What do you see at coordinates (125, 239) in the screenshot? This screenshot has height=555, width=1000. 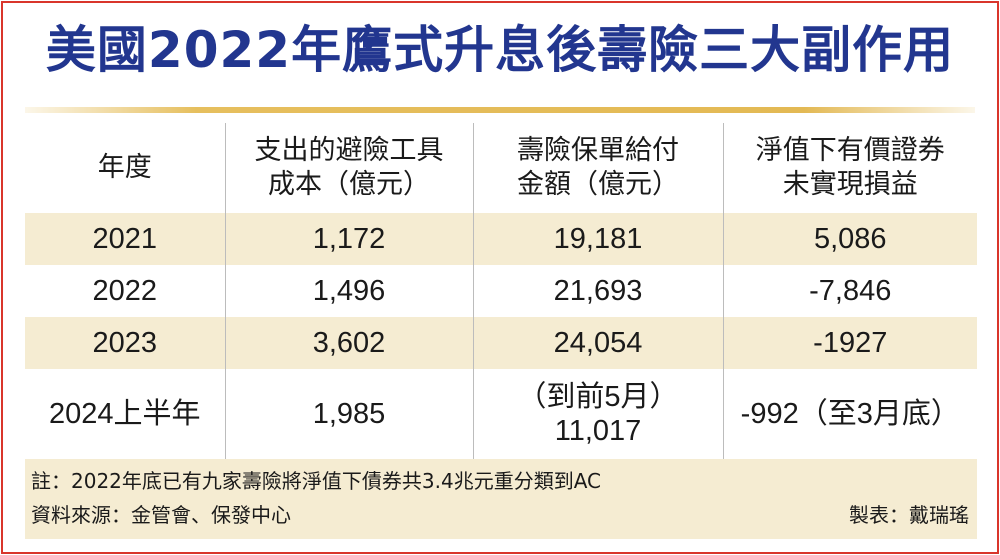 I see `cell-year: 2021` at bounding box center [125, 239].